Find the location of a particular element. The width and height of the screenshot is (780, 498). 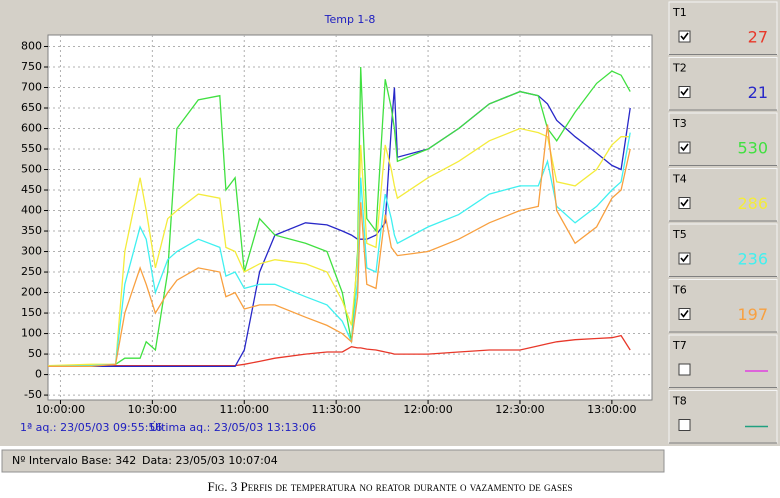

y-tick-label: 350 is located at coordinates (31, 230).